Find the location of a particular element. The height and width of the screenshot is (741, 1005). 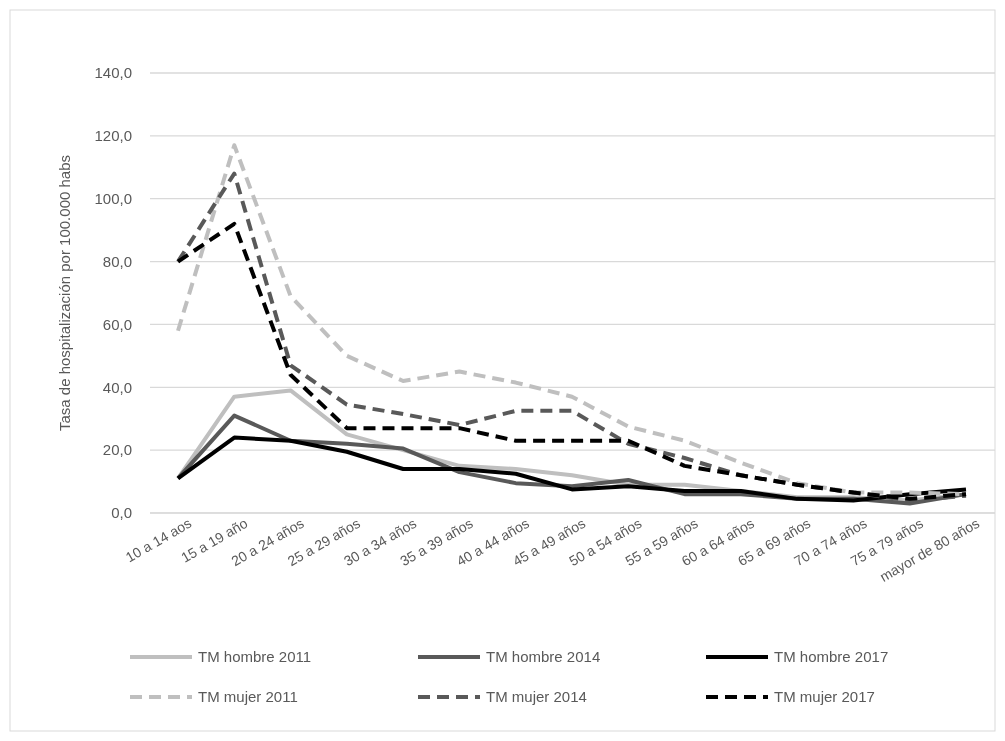

y-tick-label: 100,0 is located at coordinates (113, 199).